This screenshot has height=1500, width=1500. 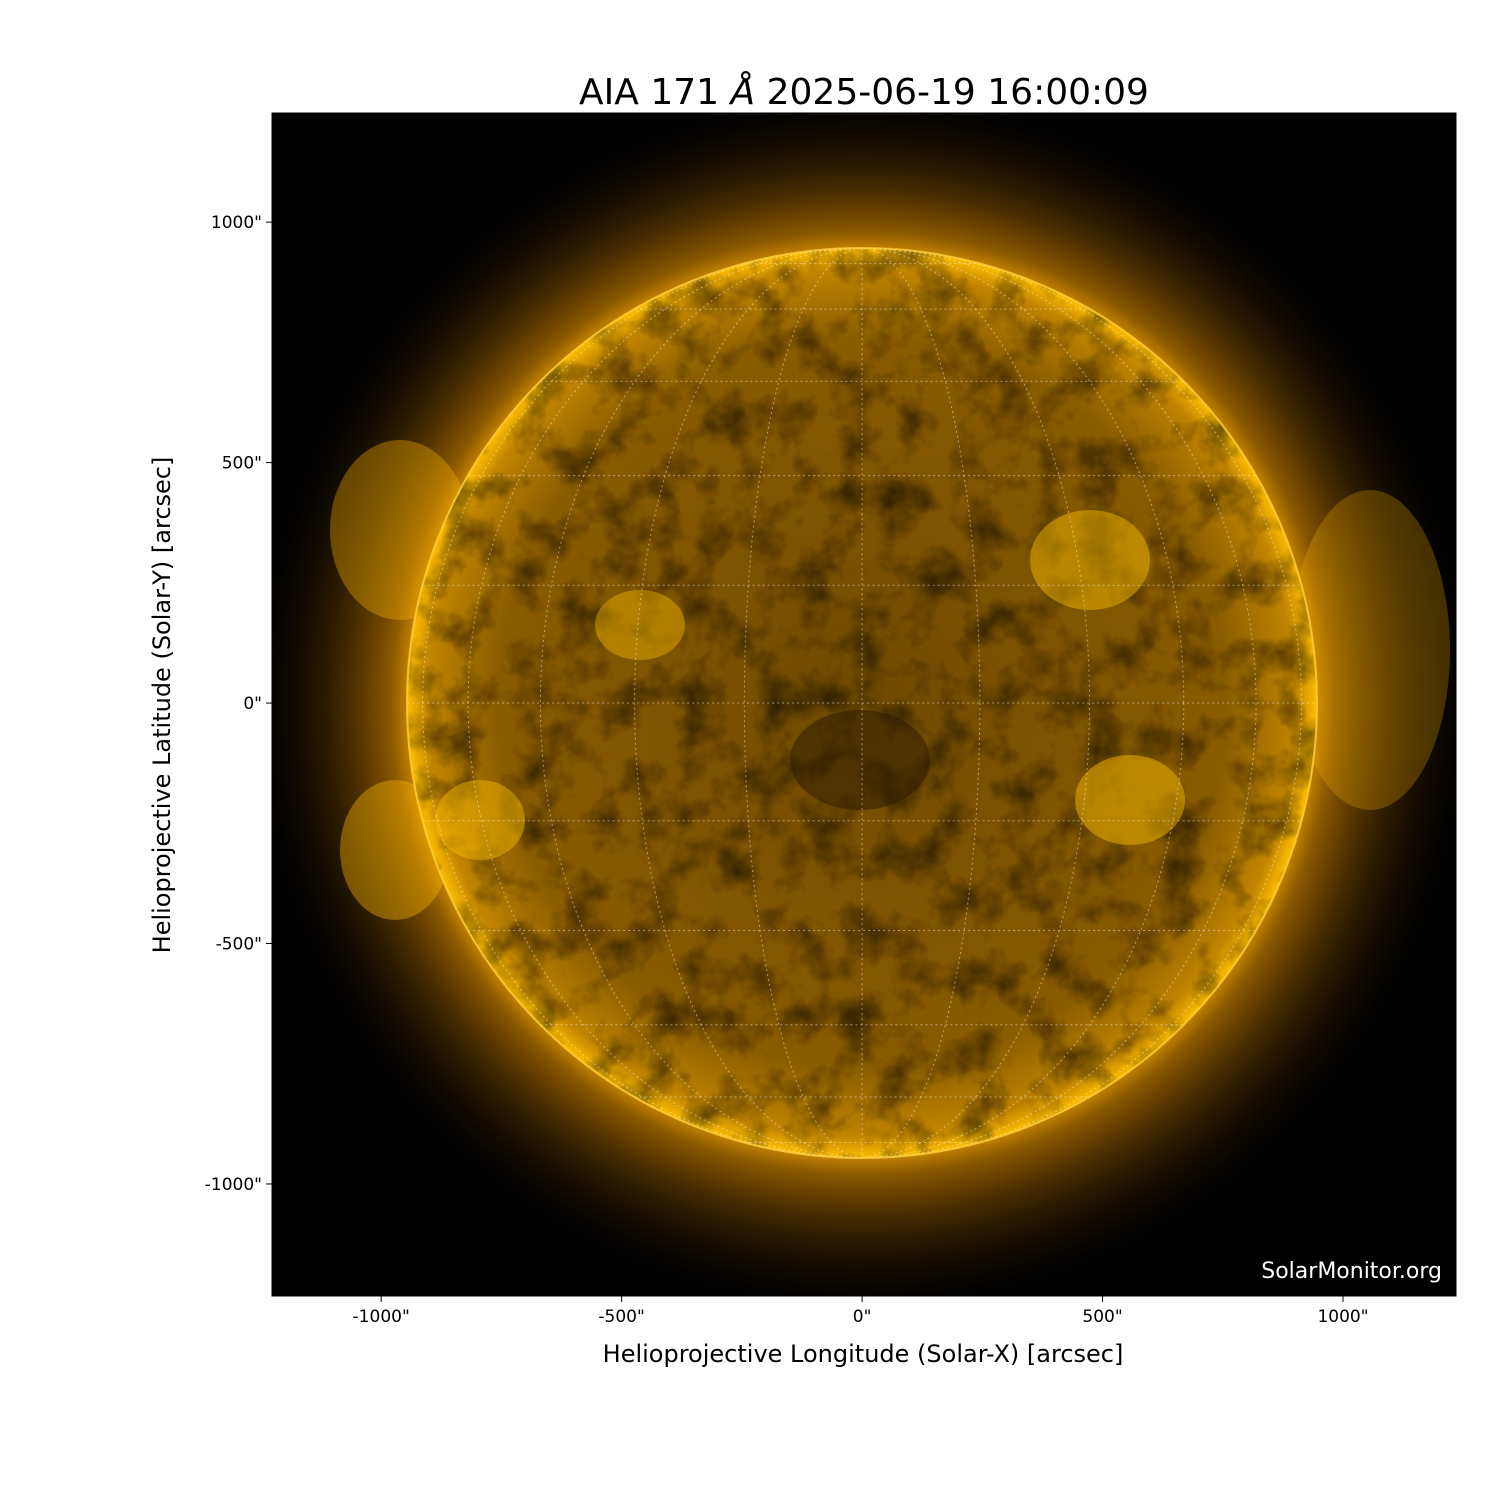 I want to click on x-tick-label: -500", so click(x=621, y=1317).